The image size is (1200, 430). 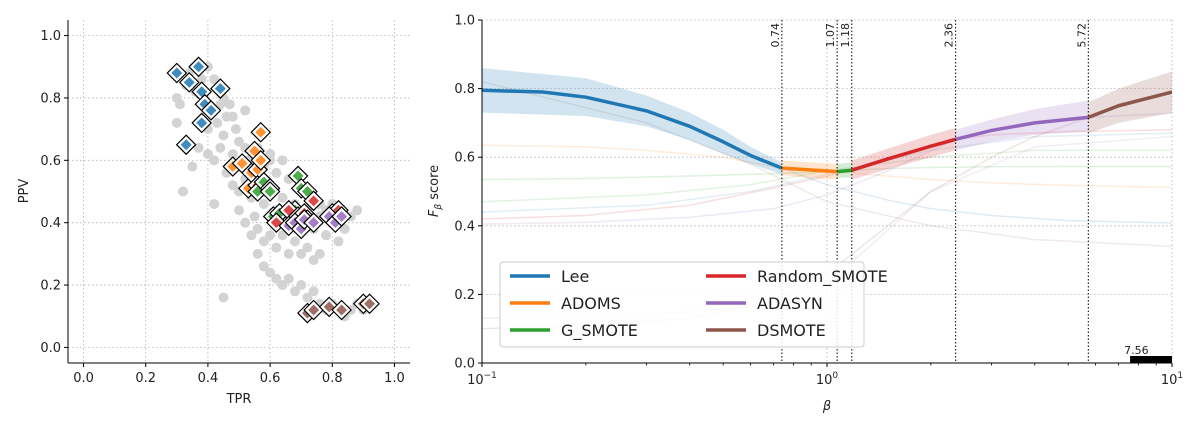 I want to click on fbeta-threshold-label: 1.07, so click(x=830, y=35).